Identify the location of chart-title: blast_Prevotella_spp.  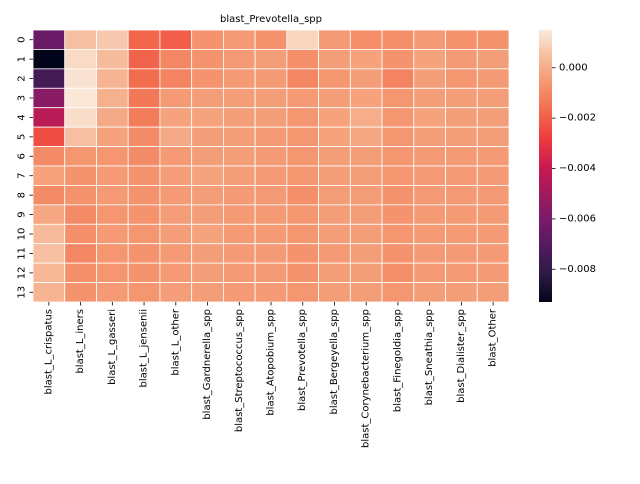
(271, 19).